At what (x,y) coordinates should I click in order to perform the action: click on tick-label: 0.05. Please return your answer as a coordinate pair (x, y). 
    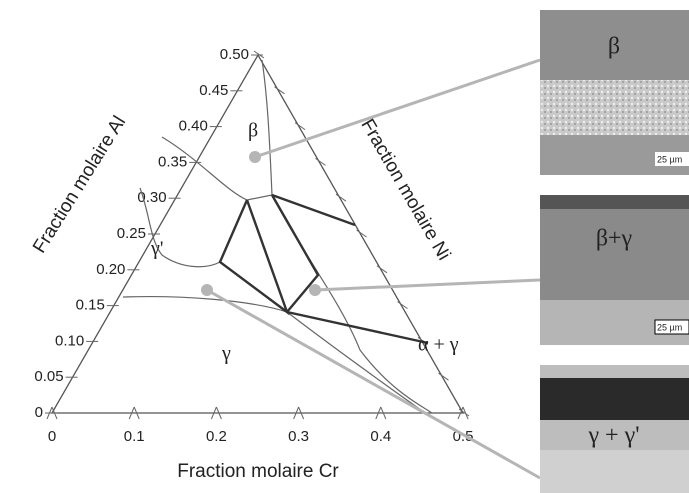
    Looking at the image, I should click on (48, 376).